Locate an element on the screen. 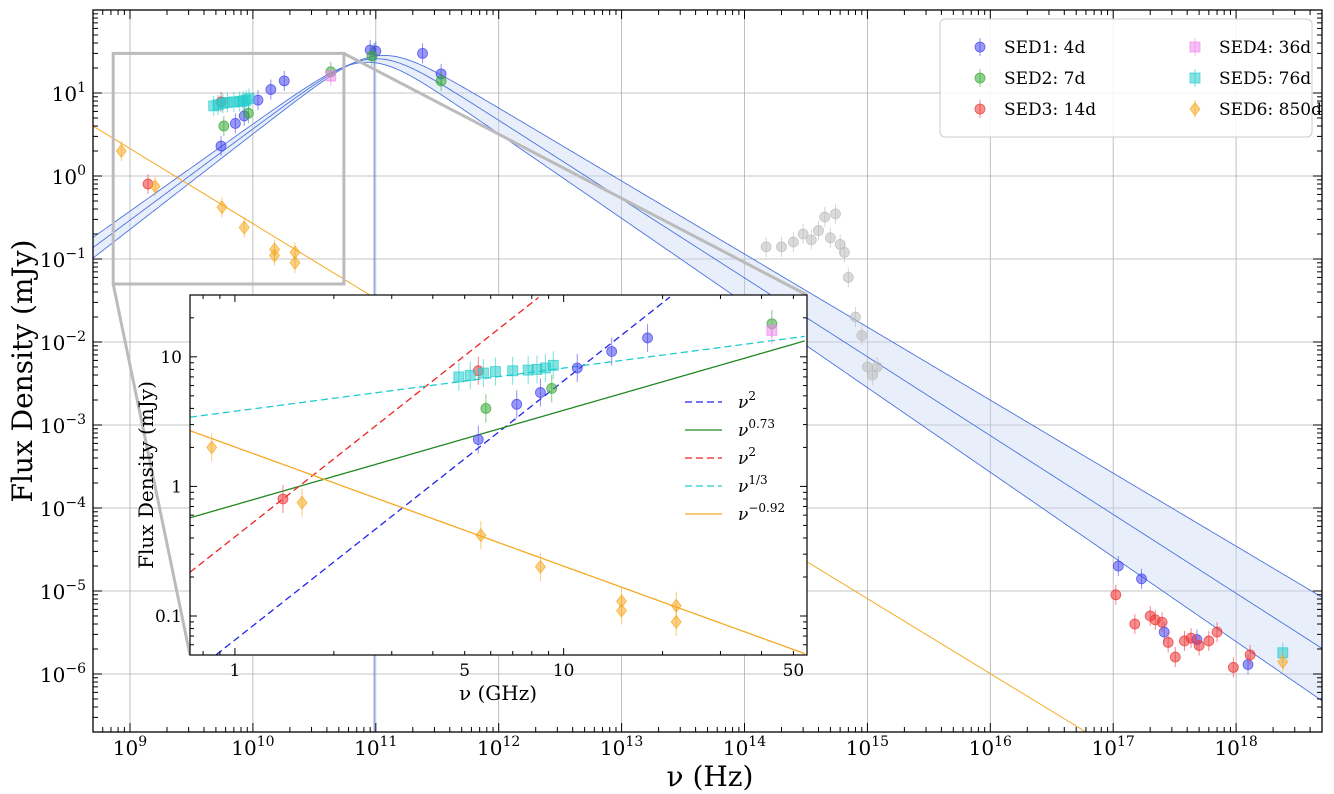  legend-label: SED1: 4d is located at coordinates (1044, 48).